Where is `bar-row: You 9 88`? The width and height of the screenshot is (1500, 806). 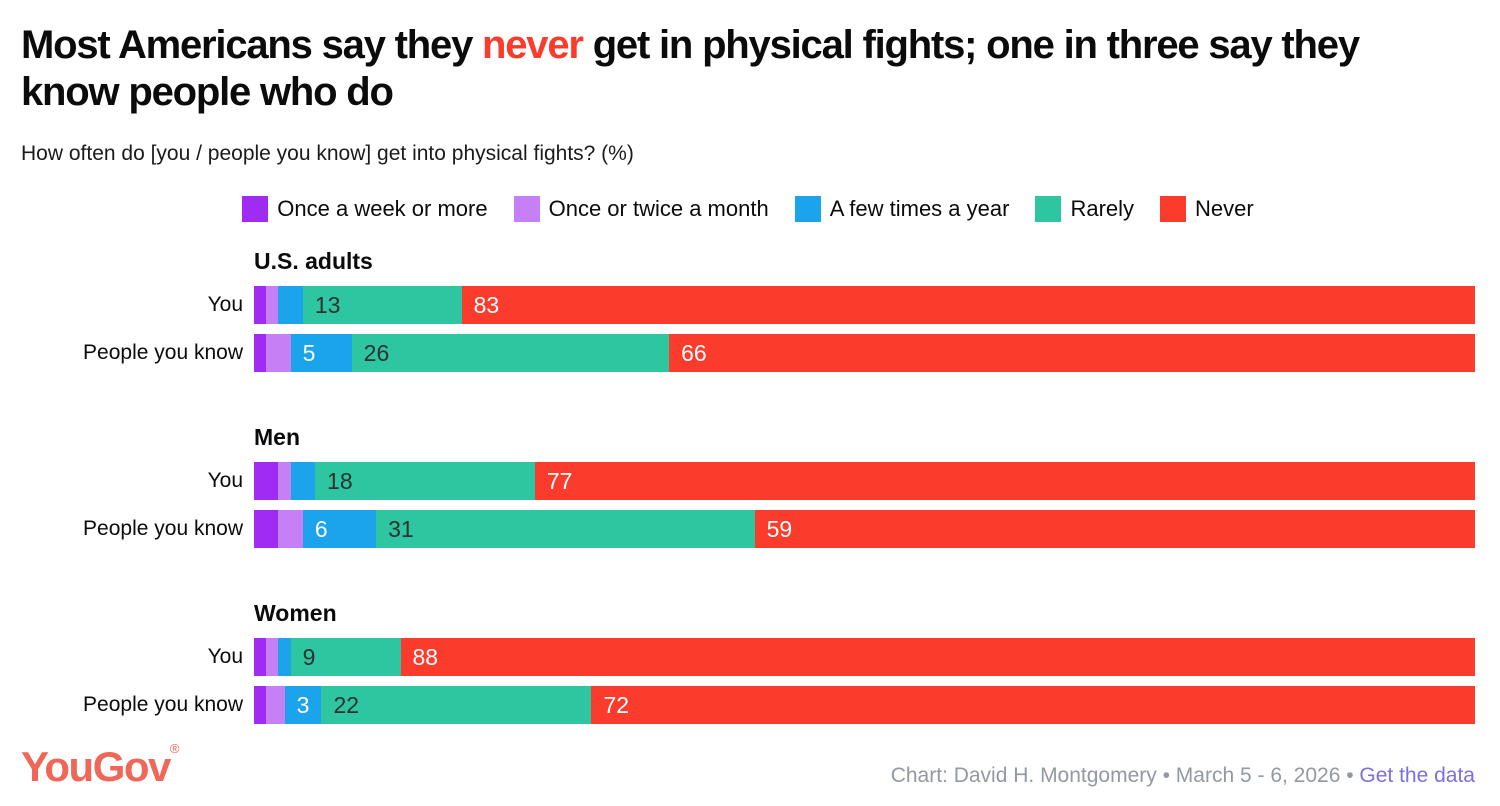
bar-row: You 9 88 is located at coordinates (748, 657).